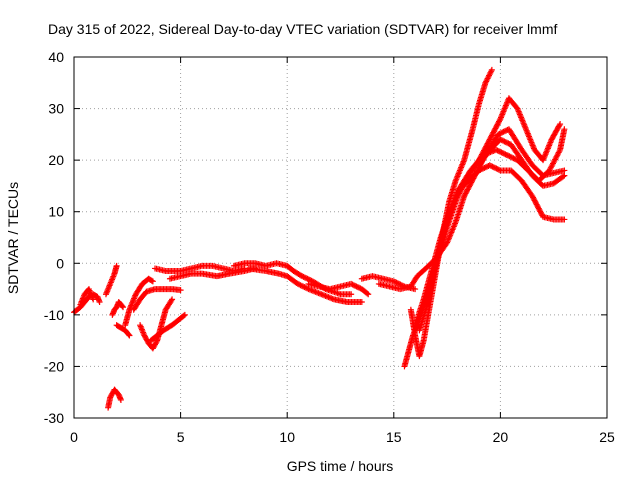 The width and height of the screenshot is (640, 480). Describe the element at coordinates (501, 437) in the screenshot. I see `x-tick-label: 20` at that location.